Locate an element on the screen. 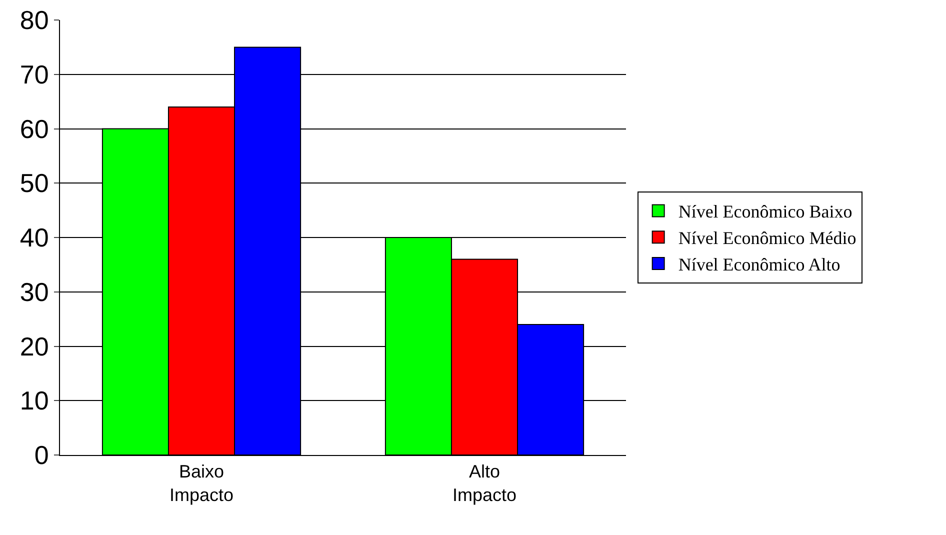 The height and width of the screenshot is (535, 946). y-tick-label: 20 is located at coordinates (34, 346).